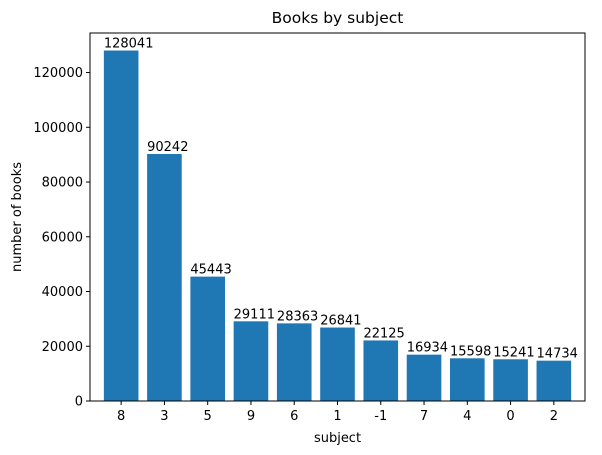 This screenshot has width=602, height=455. I want to click on y-axis-label: number of books, so click(17, 217).